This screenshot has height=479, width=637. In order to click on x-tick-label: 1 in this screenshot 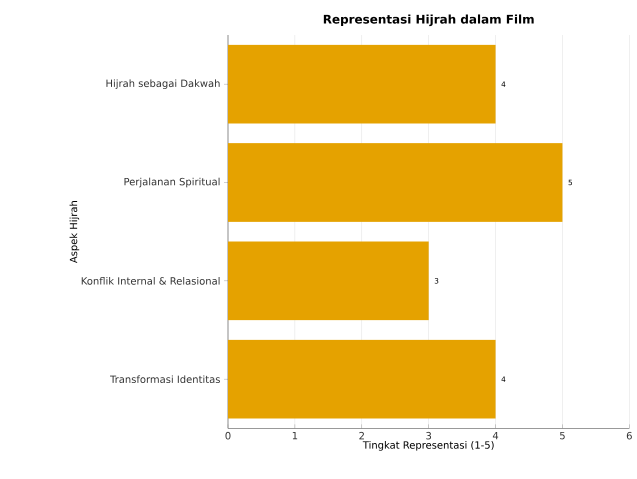, I will do `click(295, 436)`.